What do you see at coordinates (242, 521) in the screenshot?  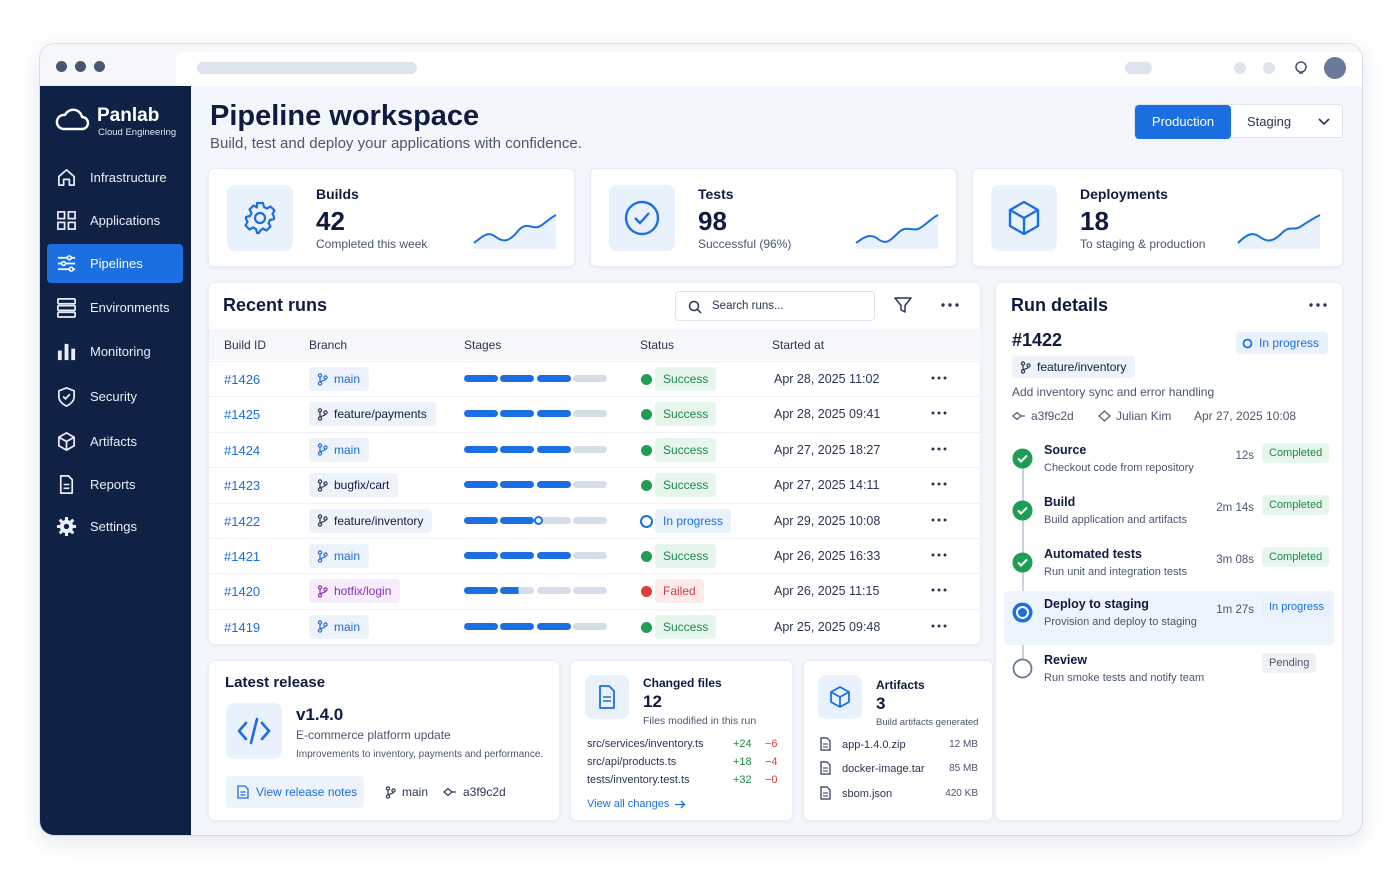 I see `build-id-link: #1422` at bounding box center [242, 521].